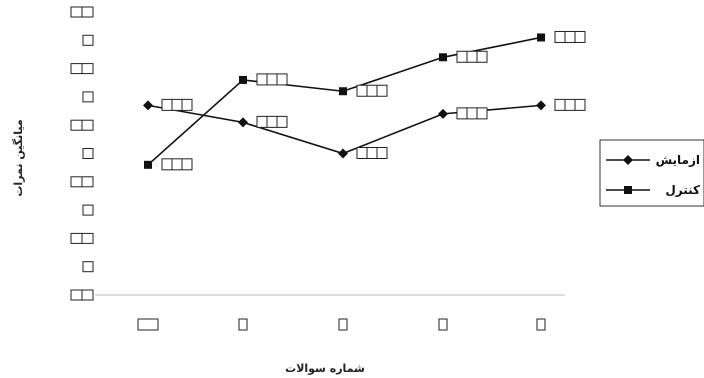 This screenshot has height=378, width=704. I want to click on data-label-glyph-series-1-x3, so click(372, 153).